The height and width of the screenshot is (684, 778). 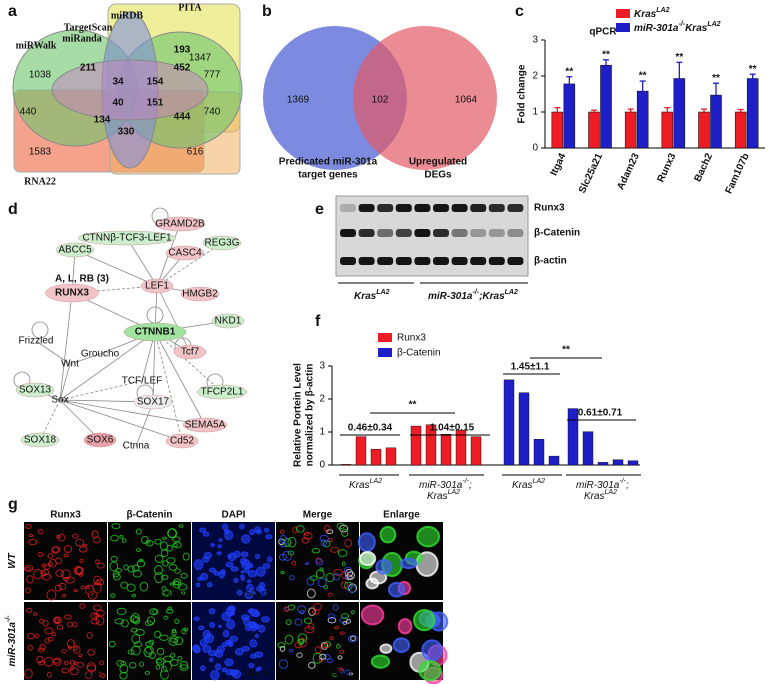 I want to click on venn-count: 193, so click(x=182, y=50).